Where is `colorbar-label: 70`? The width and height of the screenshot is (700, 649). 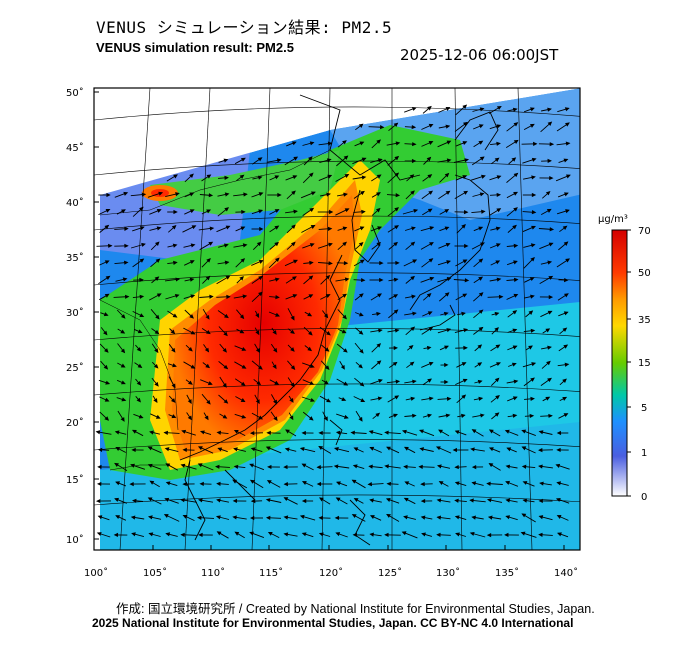
colorbar-label: 70 is located at coordinates (644, 231).